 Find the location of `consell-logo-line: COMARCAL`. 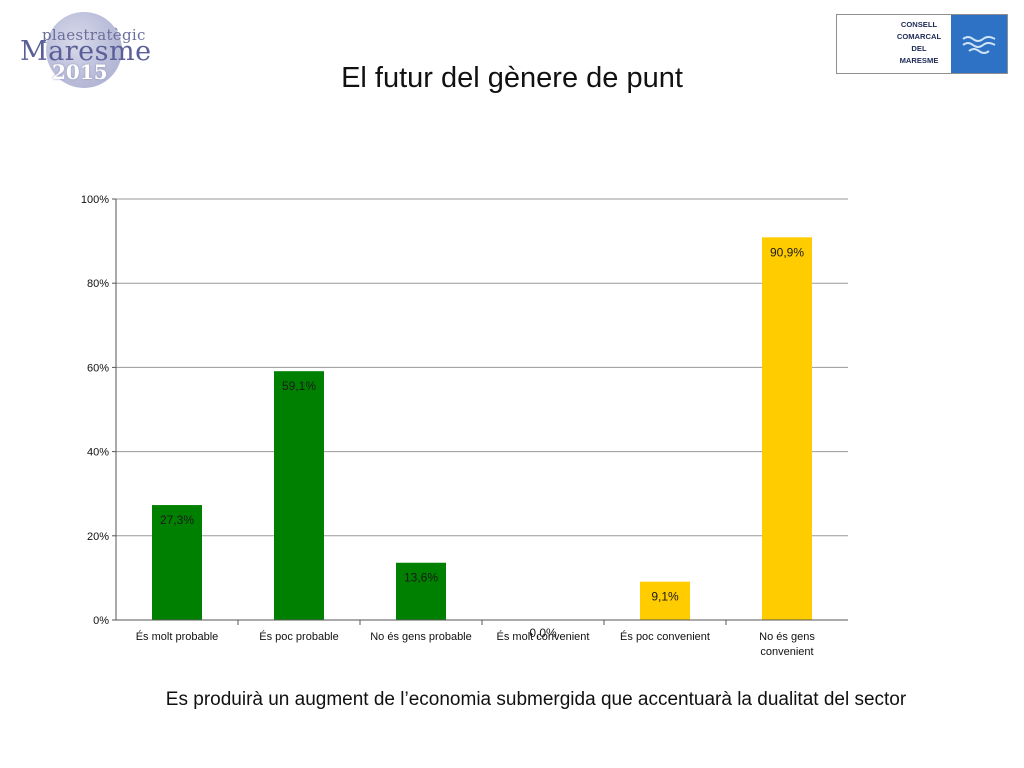

consell-logo-line: COMARCAL is located at coordinates (919, 36).